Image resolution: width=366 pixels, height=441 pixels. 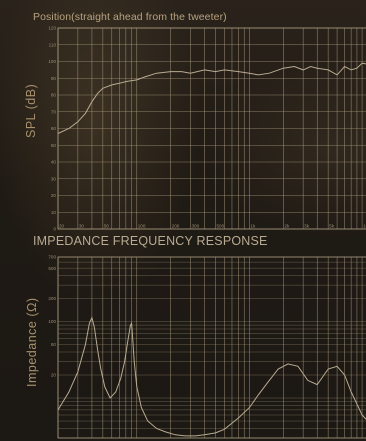 I want to click on spl-y-tick-label: 20, so click(x=54, y=195).